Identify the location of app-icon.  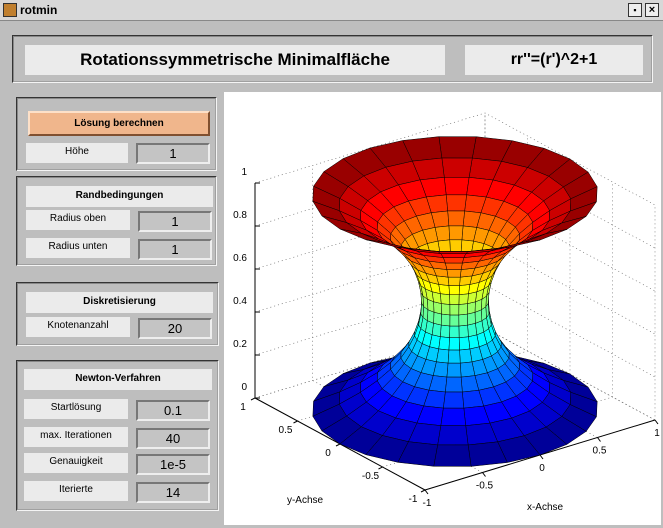
(10, 10).